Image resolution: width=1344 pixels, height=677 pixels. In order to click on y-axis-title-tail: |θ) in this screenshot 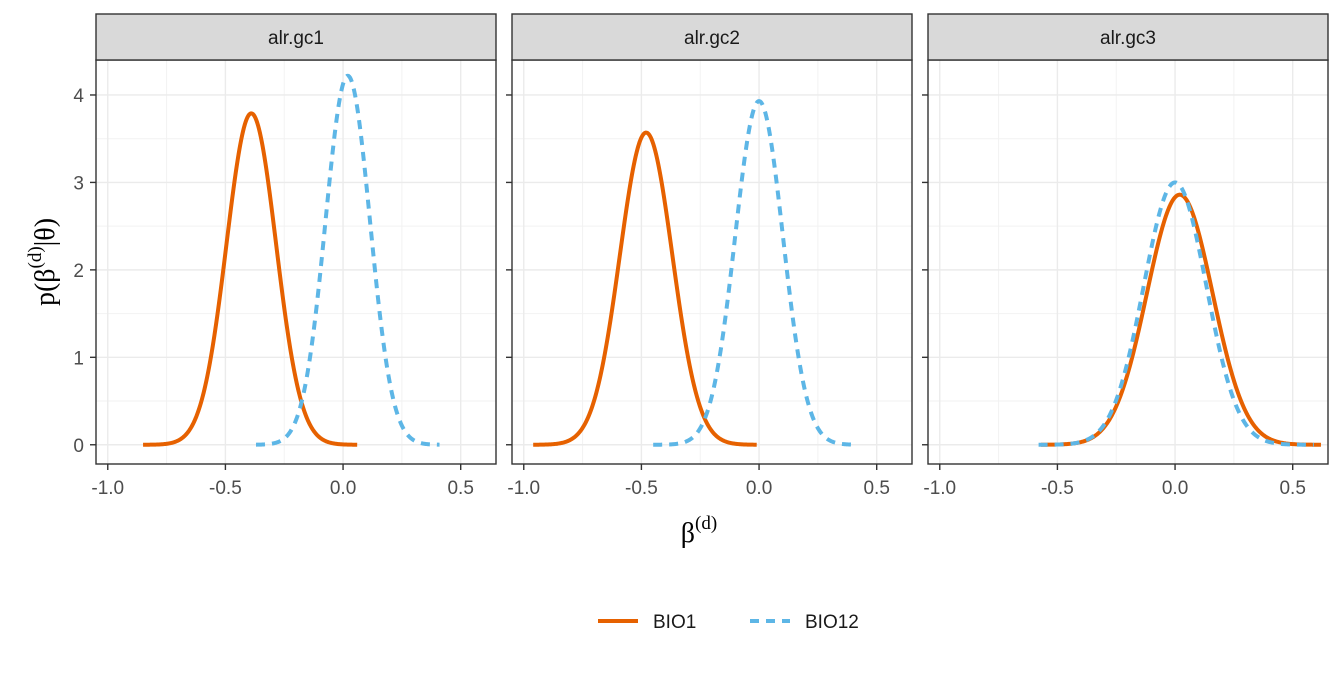, I will do `click(45, 232)`.